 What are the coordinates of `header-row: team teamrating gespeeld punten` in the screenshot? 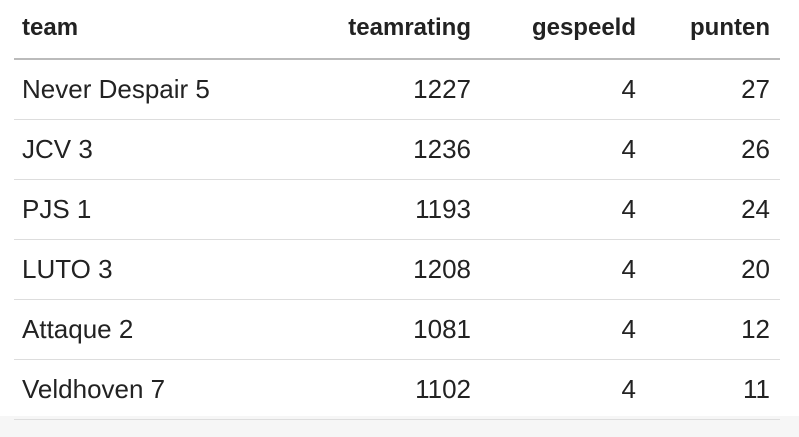 It's located at (397, 30).